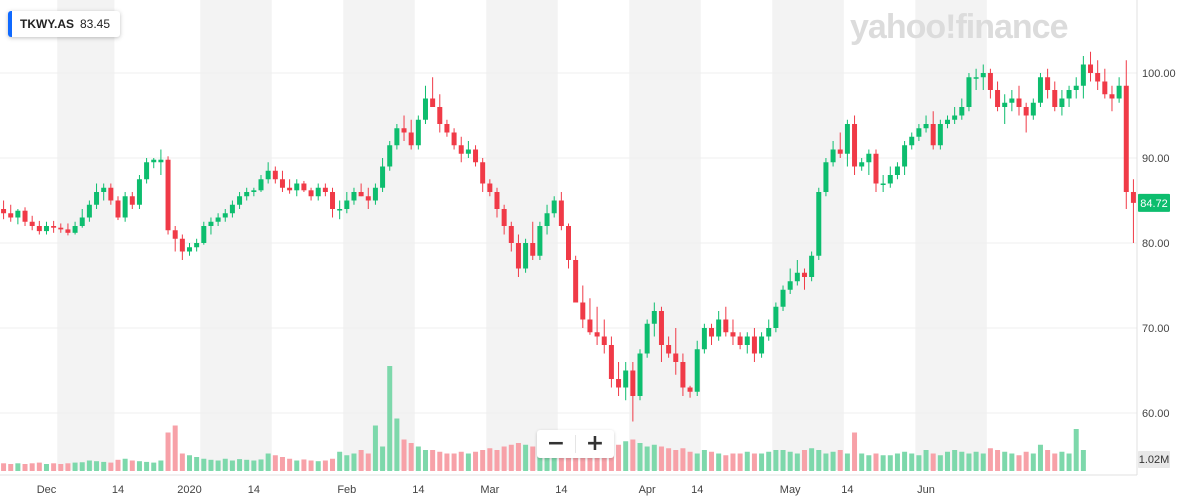  Describe the element at coordinates (926, 490) in the screenshot. I see `x-tick-label: Jun` at that location.